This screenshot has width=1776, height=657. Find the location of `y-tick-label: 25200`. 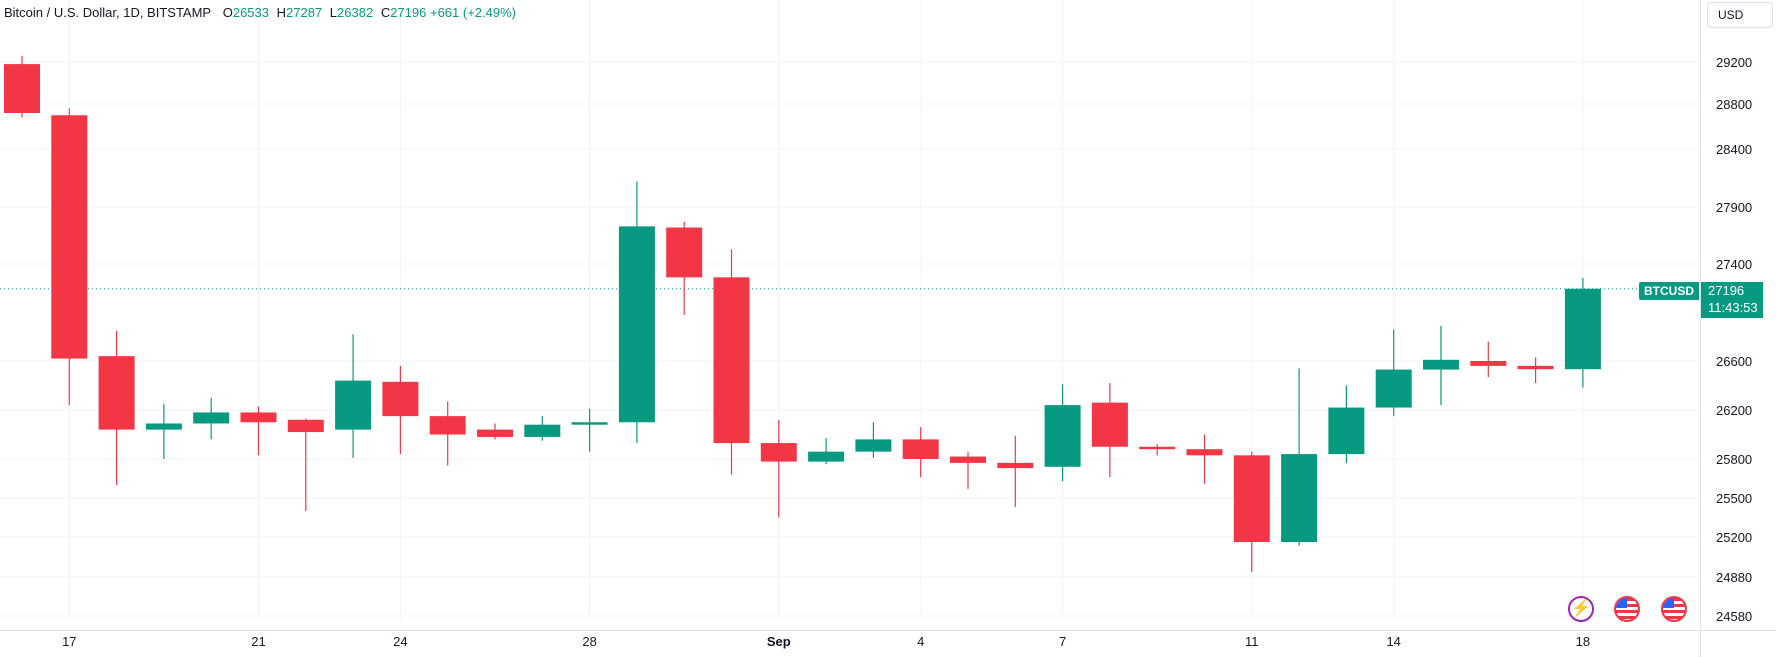

y-tick-label: 25200 is located at coordinates (1734, 537).